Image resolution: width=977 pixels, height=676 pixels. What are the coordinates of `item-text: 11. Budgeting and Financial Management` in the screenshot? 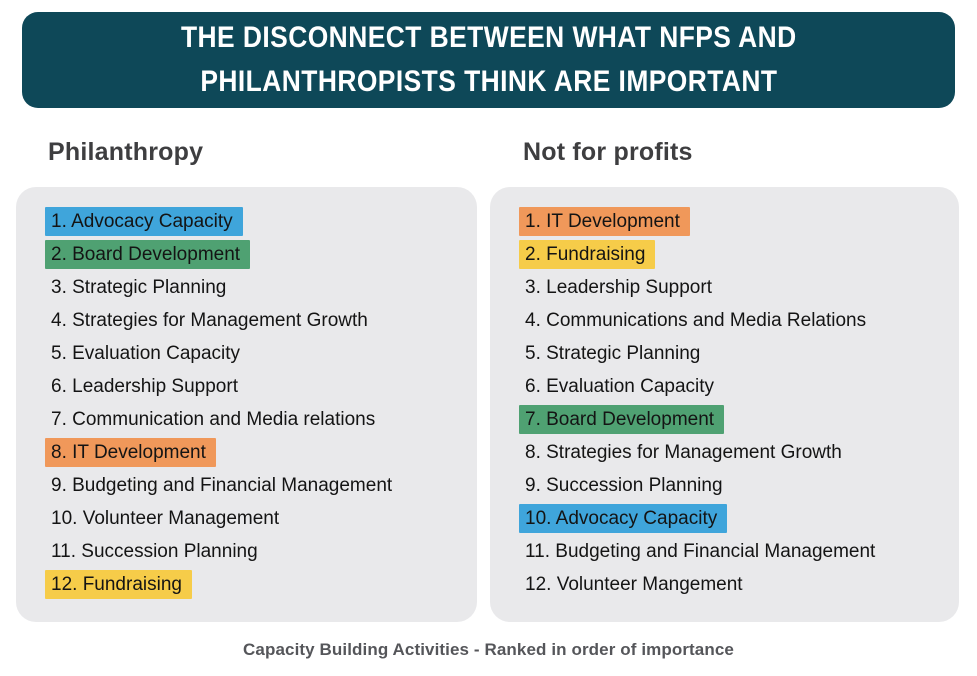 It's located at (700, 551).